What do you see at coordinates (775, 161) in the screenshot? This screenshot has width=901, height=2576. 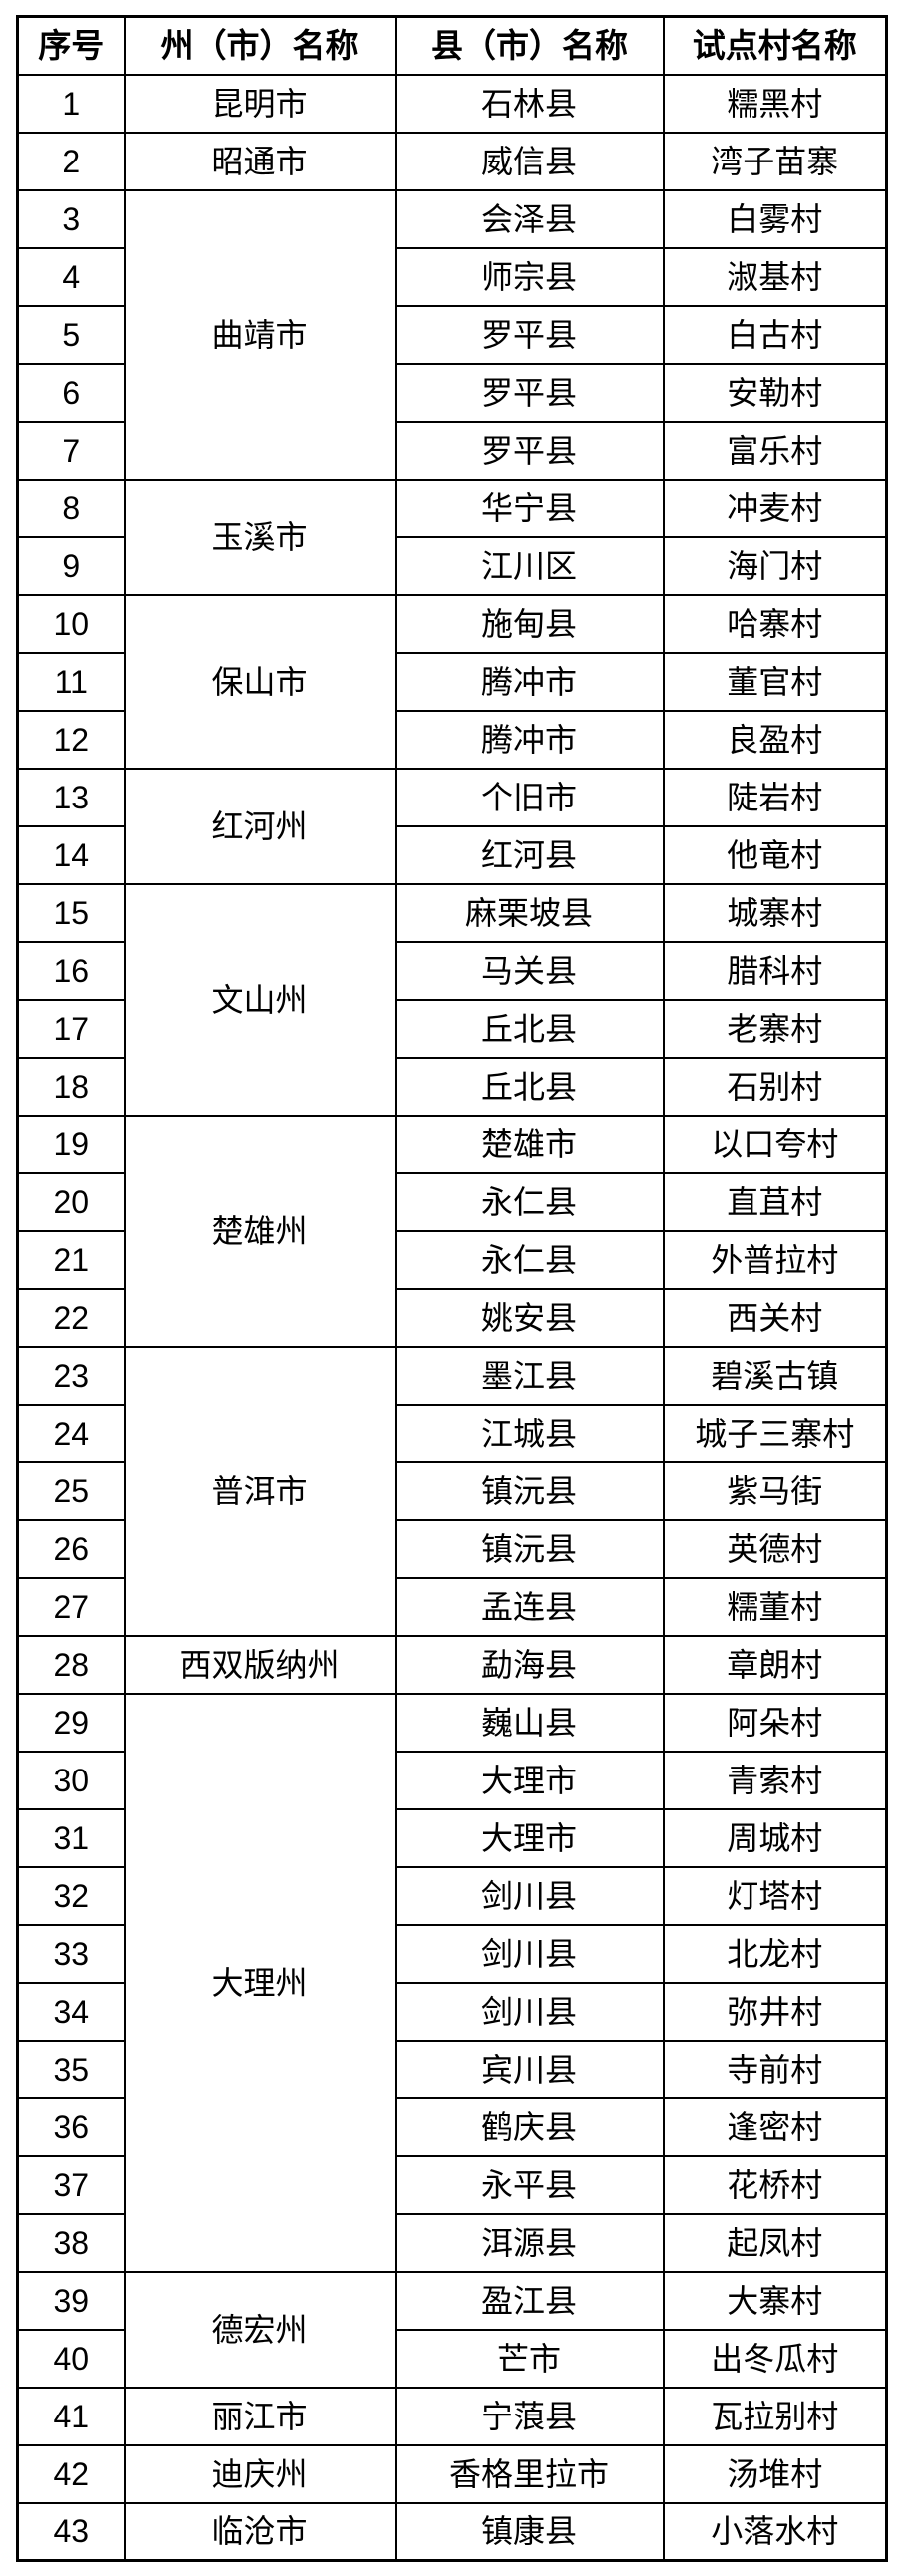 I see `village-cell: 湾子苗寨` at bounding box center [775, 161].